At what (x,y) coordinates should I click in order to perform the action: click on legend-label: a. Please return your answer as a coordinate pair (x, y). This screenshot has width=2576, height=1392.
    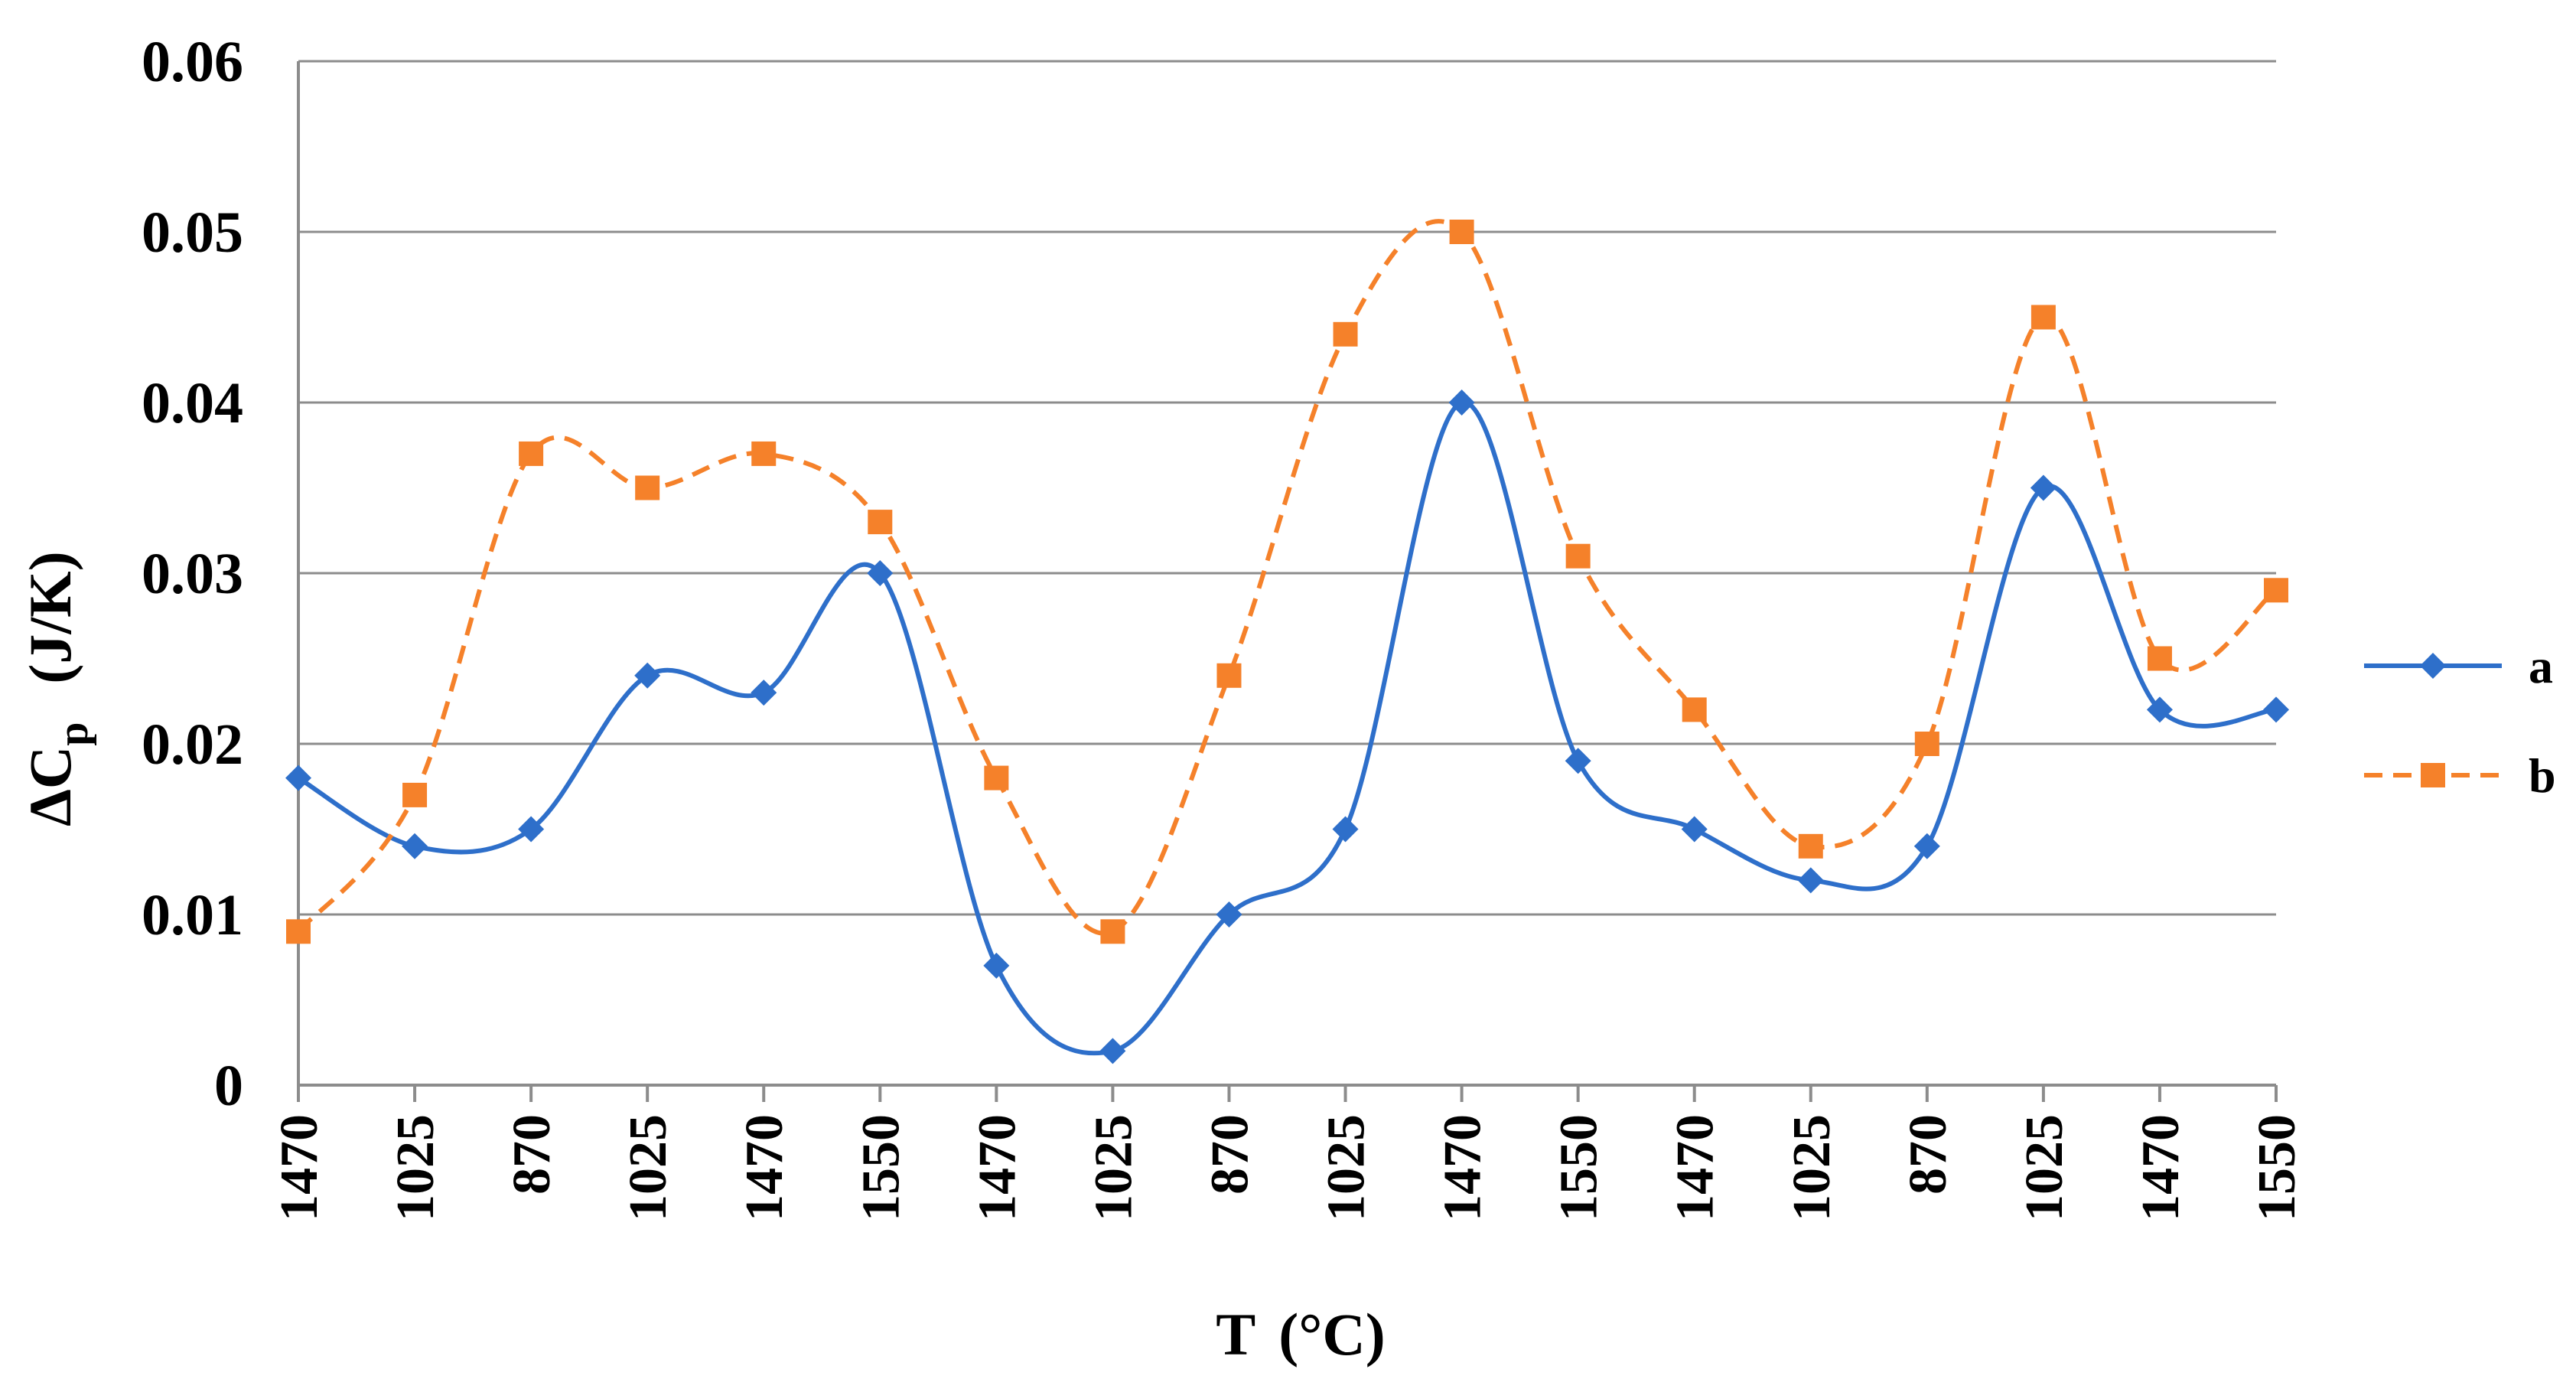
    Looking at the image, I should click on (2541, 666).